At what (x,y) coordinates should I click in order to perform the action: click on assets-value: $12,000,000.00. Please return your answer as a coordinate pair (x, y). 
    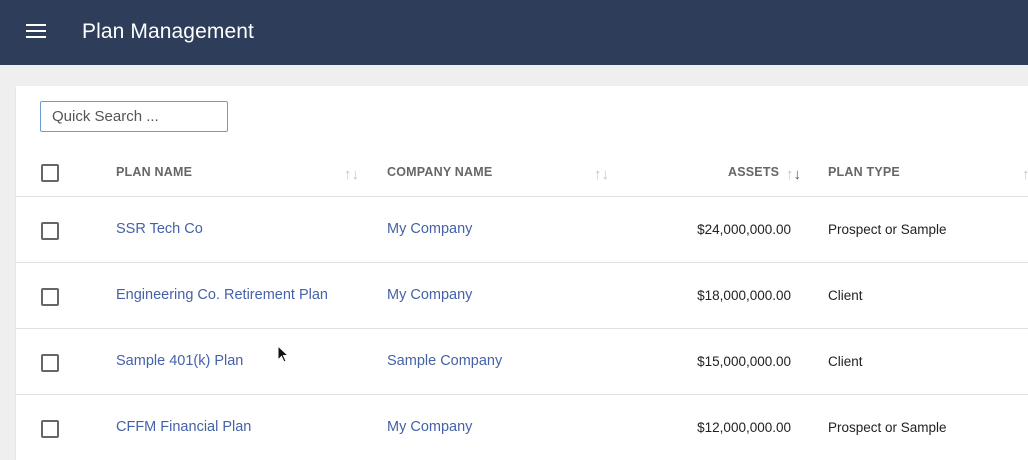
    Looking at the image, I should click on (744, 427).